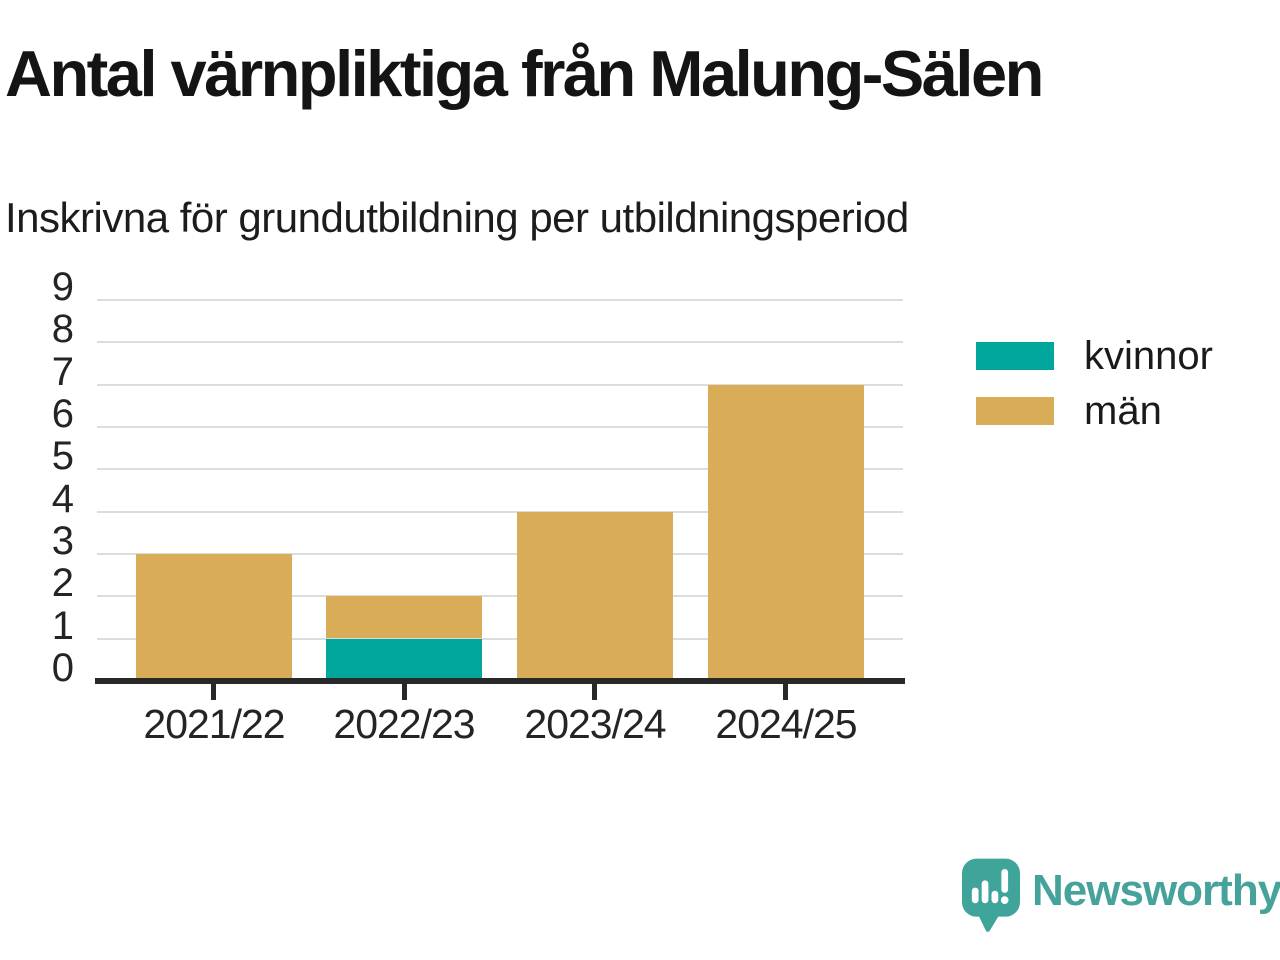 The image size is (1280, 960). I want to click on y-axis-tick-label-2: 2, so click(62, 583).